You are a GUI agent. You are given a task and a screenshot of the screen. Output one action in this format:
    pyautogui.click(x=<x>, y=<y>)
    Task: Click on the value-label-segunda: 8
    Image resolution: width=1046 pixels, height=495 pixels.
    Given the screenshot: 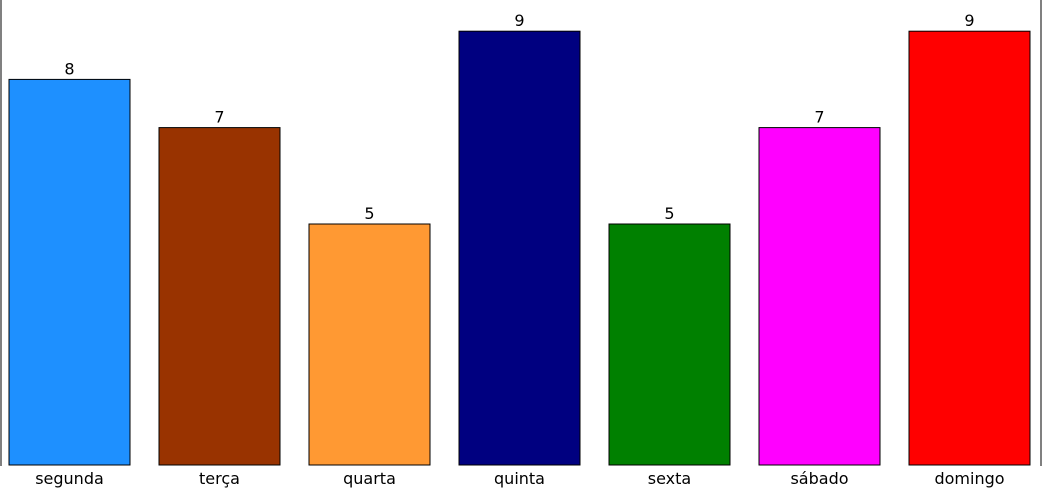 What is the action you would take?
    pyautogui.click(x=69, y=68)
    